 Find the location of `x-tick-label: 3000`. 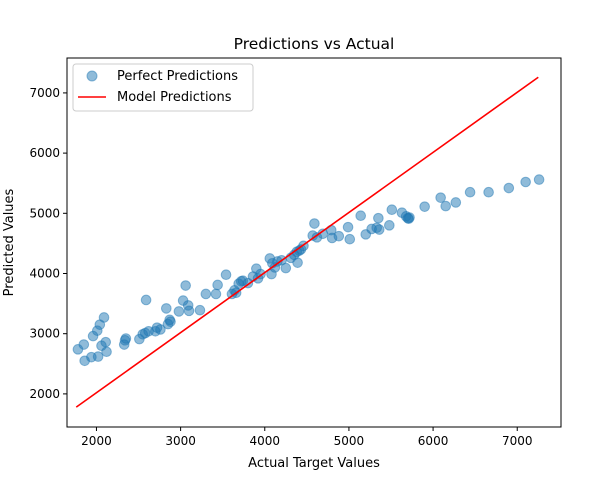

x-tick-label: 3000 is located at coordinates (180, 441).